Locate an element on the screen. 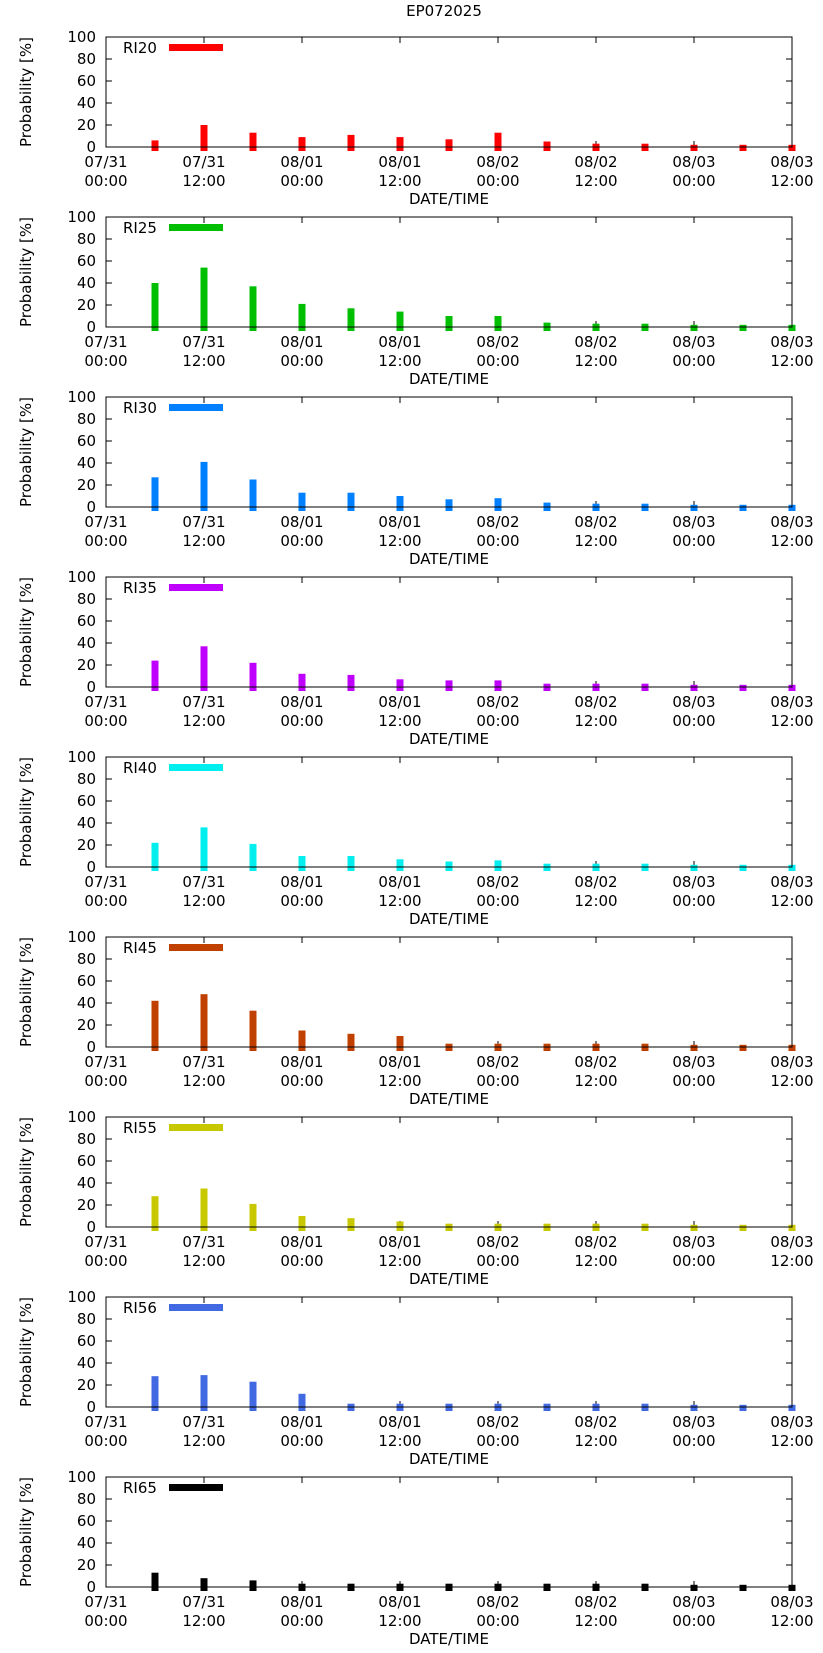 This screenshot has width=823, height=1653. legend-label: RI20 is located at coordinates (140, 48).